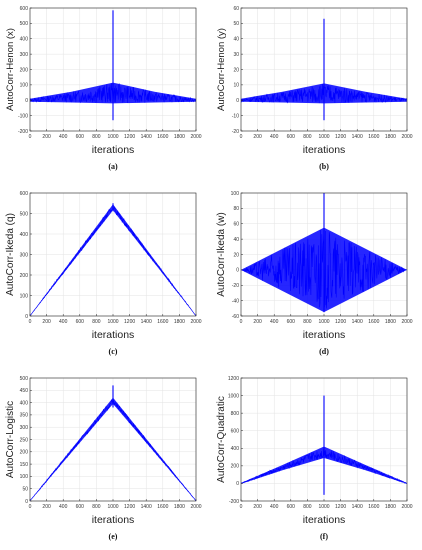  I want to click on y-axis-label: AutoCorr-Henon (x), so click(10, 69).